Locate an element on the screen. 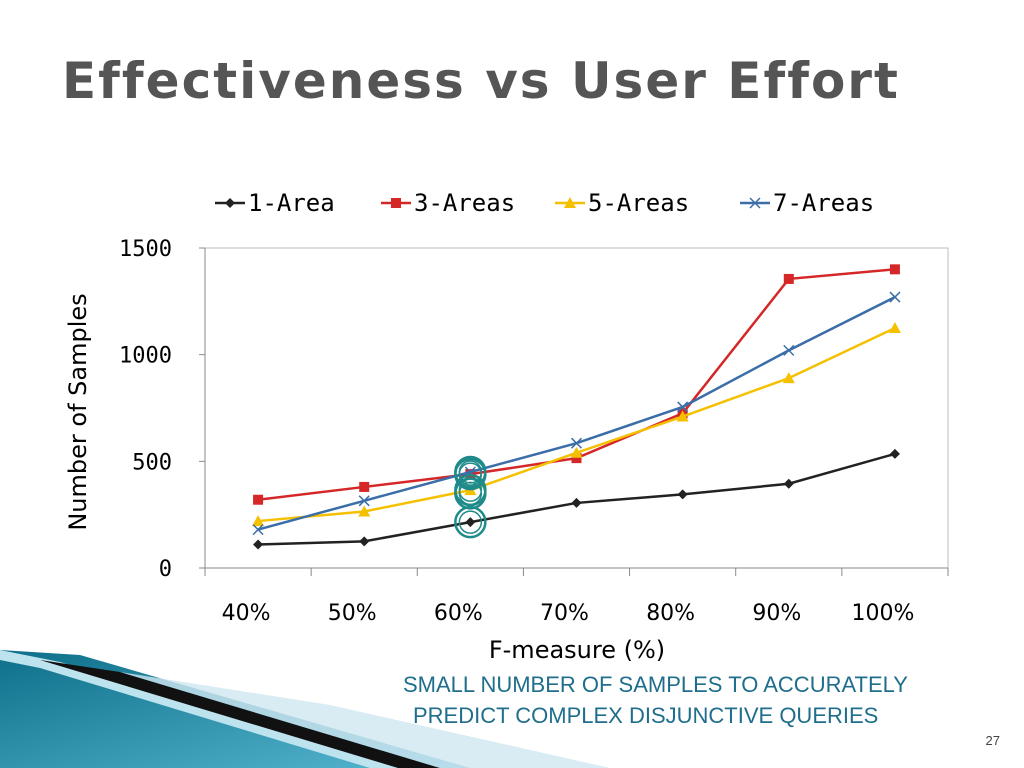 This screenshot has width=1024, height=768. legend-label: 7-Areas is located at coordinates (823, 203).